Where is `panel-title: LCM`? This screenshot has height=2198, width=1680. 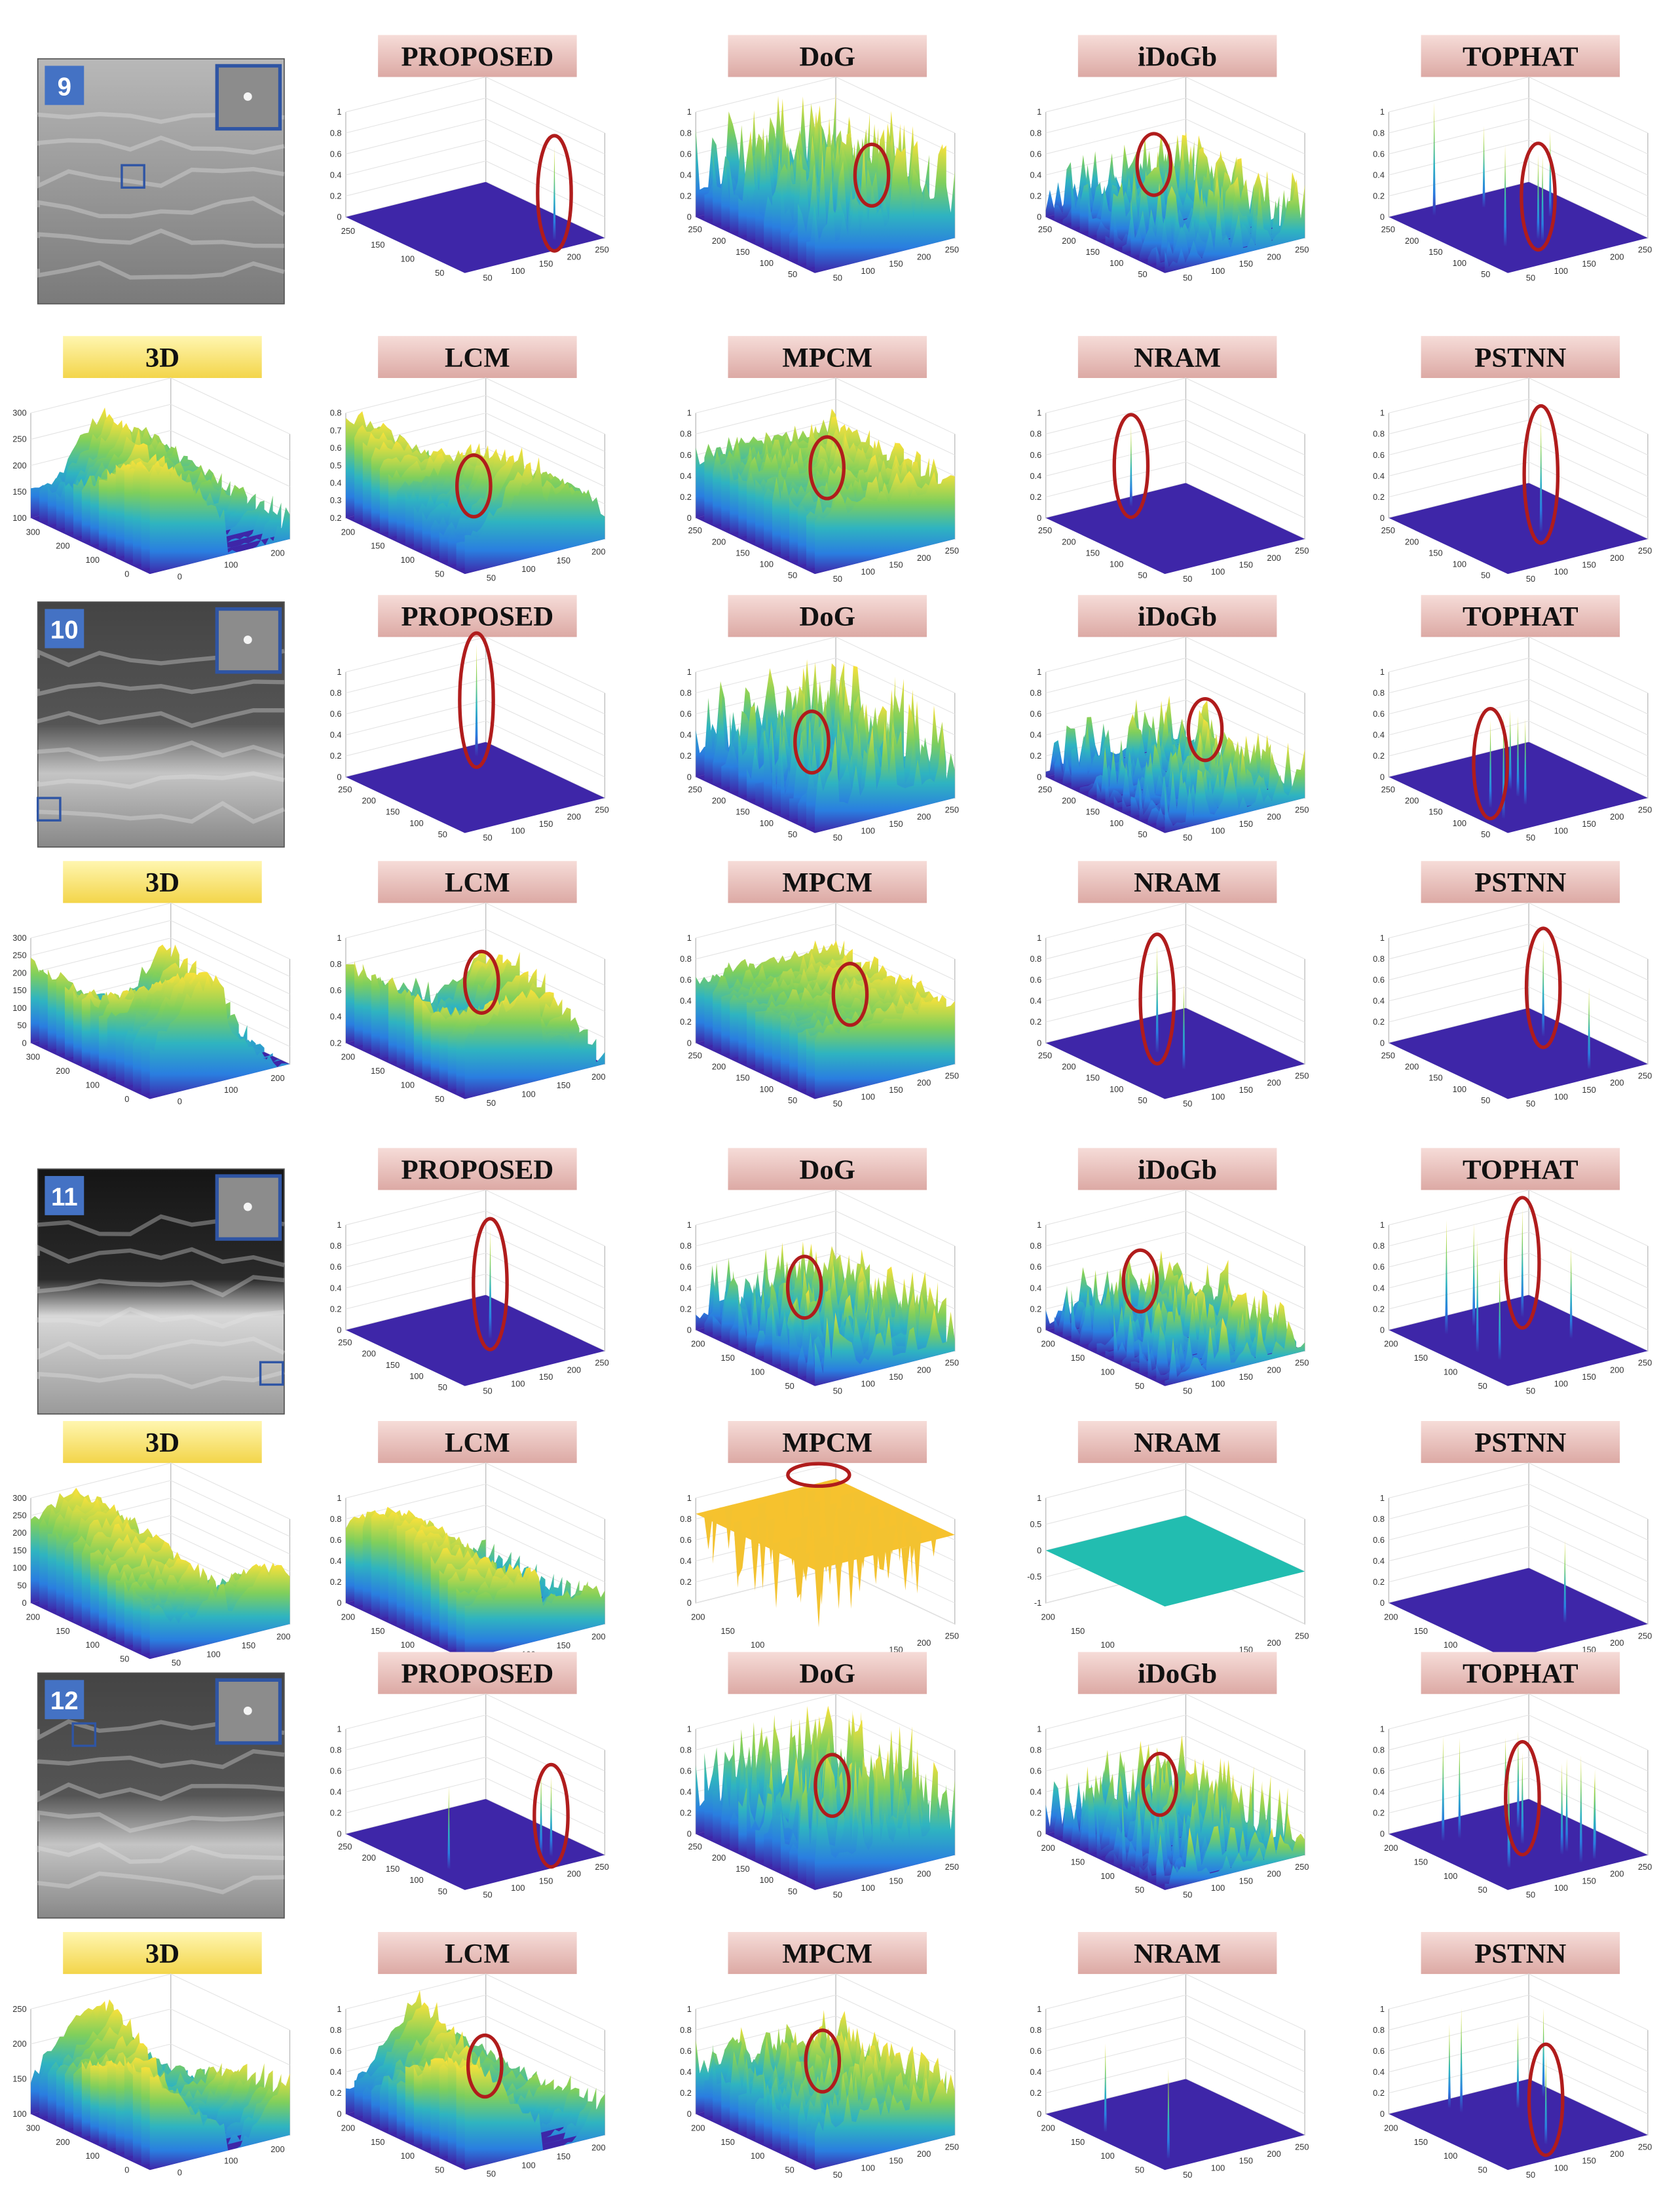
panel-title: LCM is located at coordinates (477, 1443).